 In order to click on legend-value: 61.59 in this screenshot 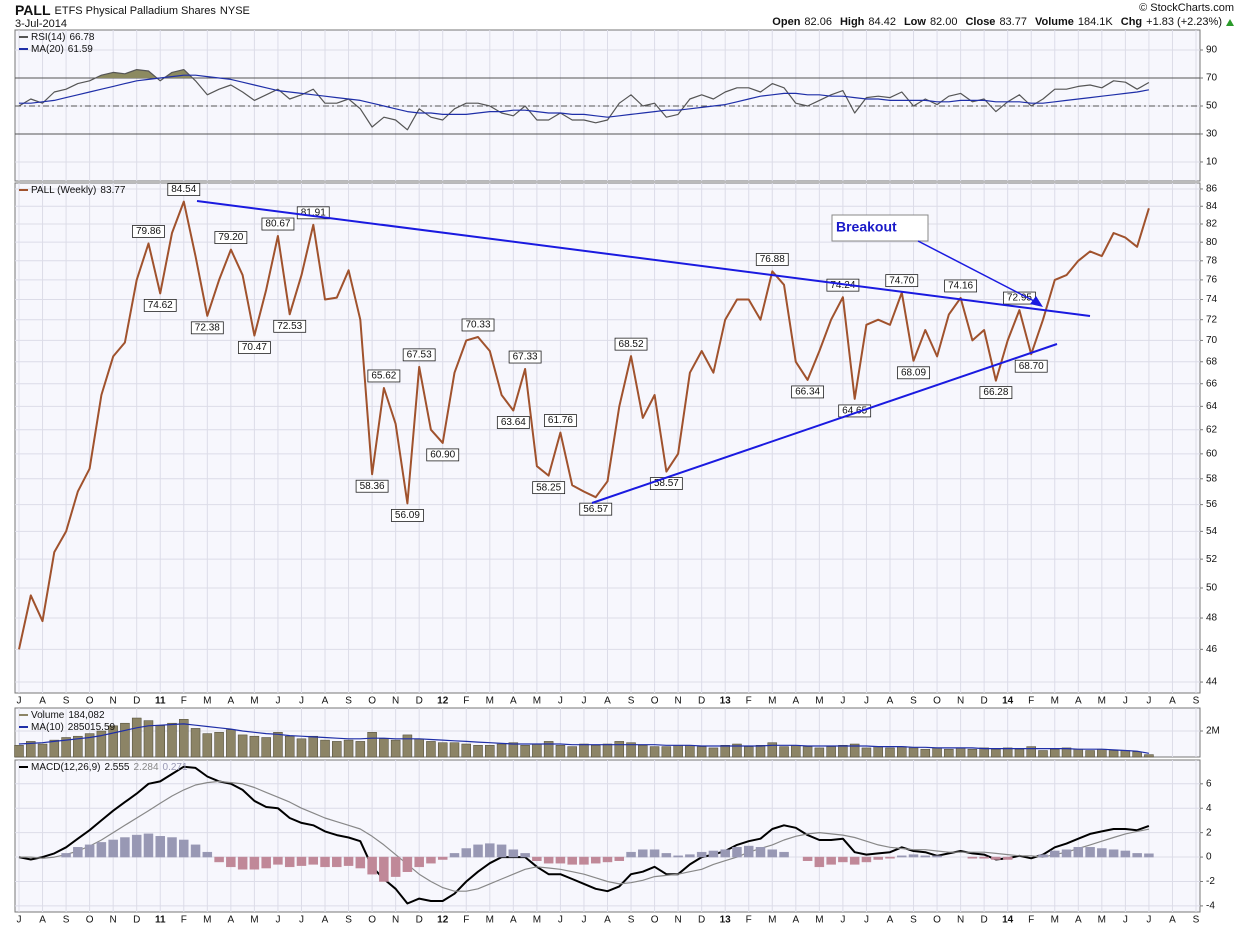, I will do `click(80, 49)`.